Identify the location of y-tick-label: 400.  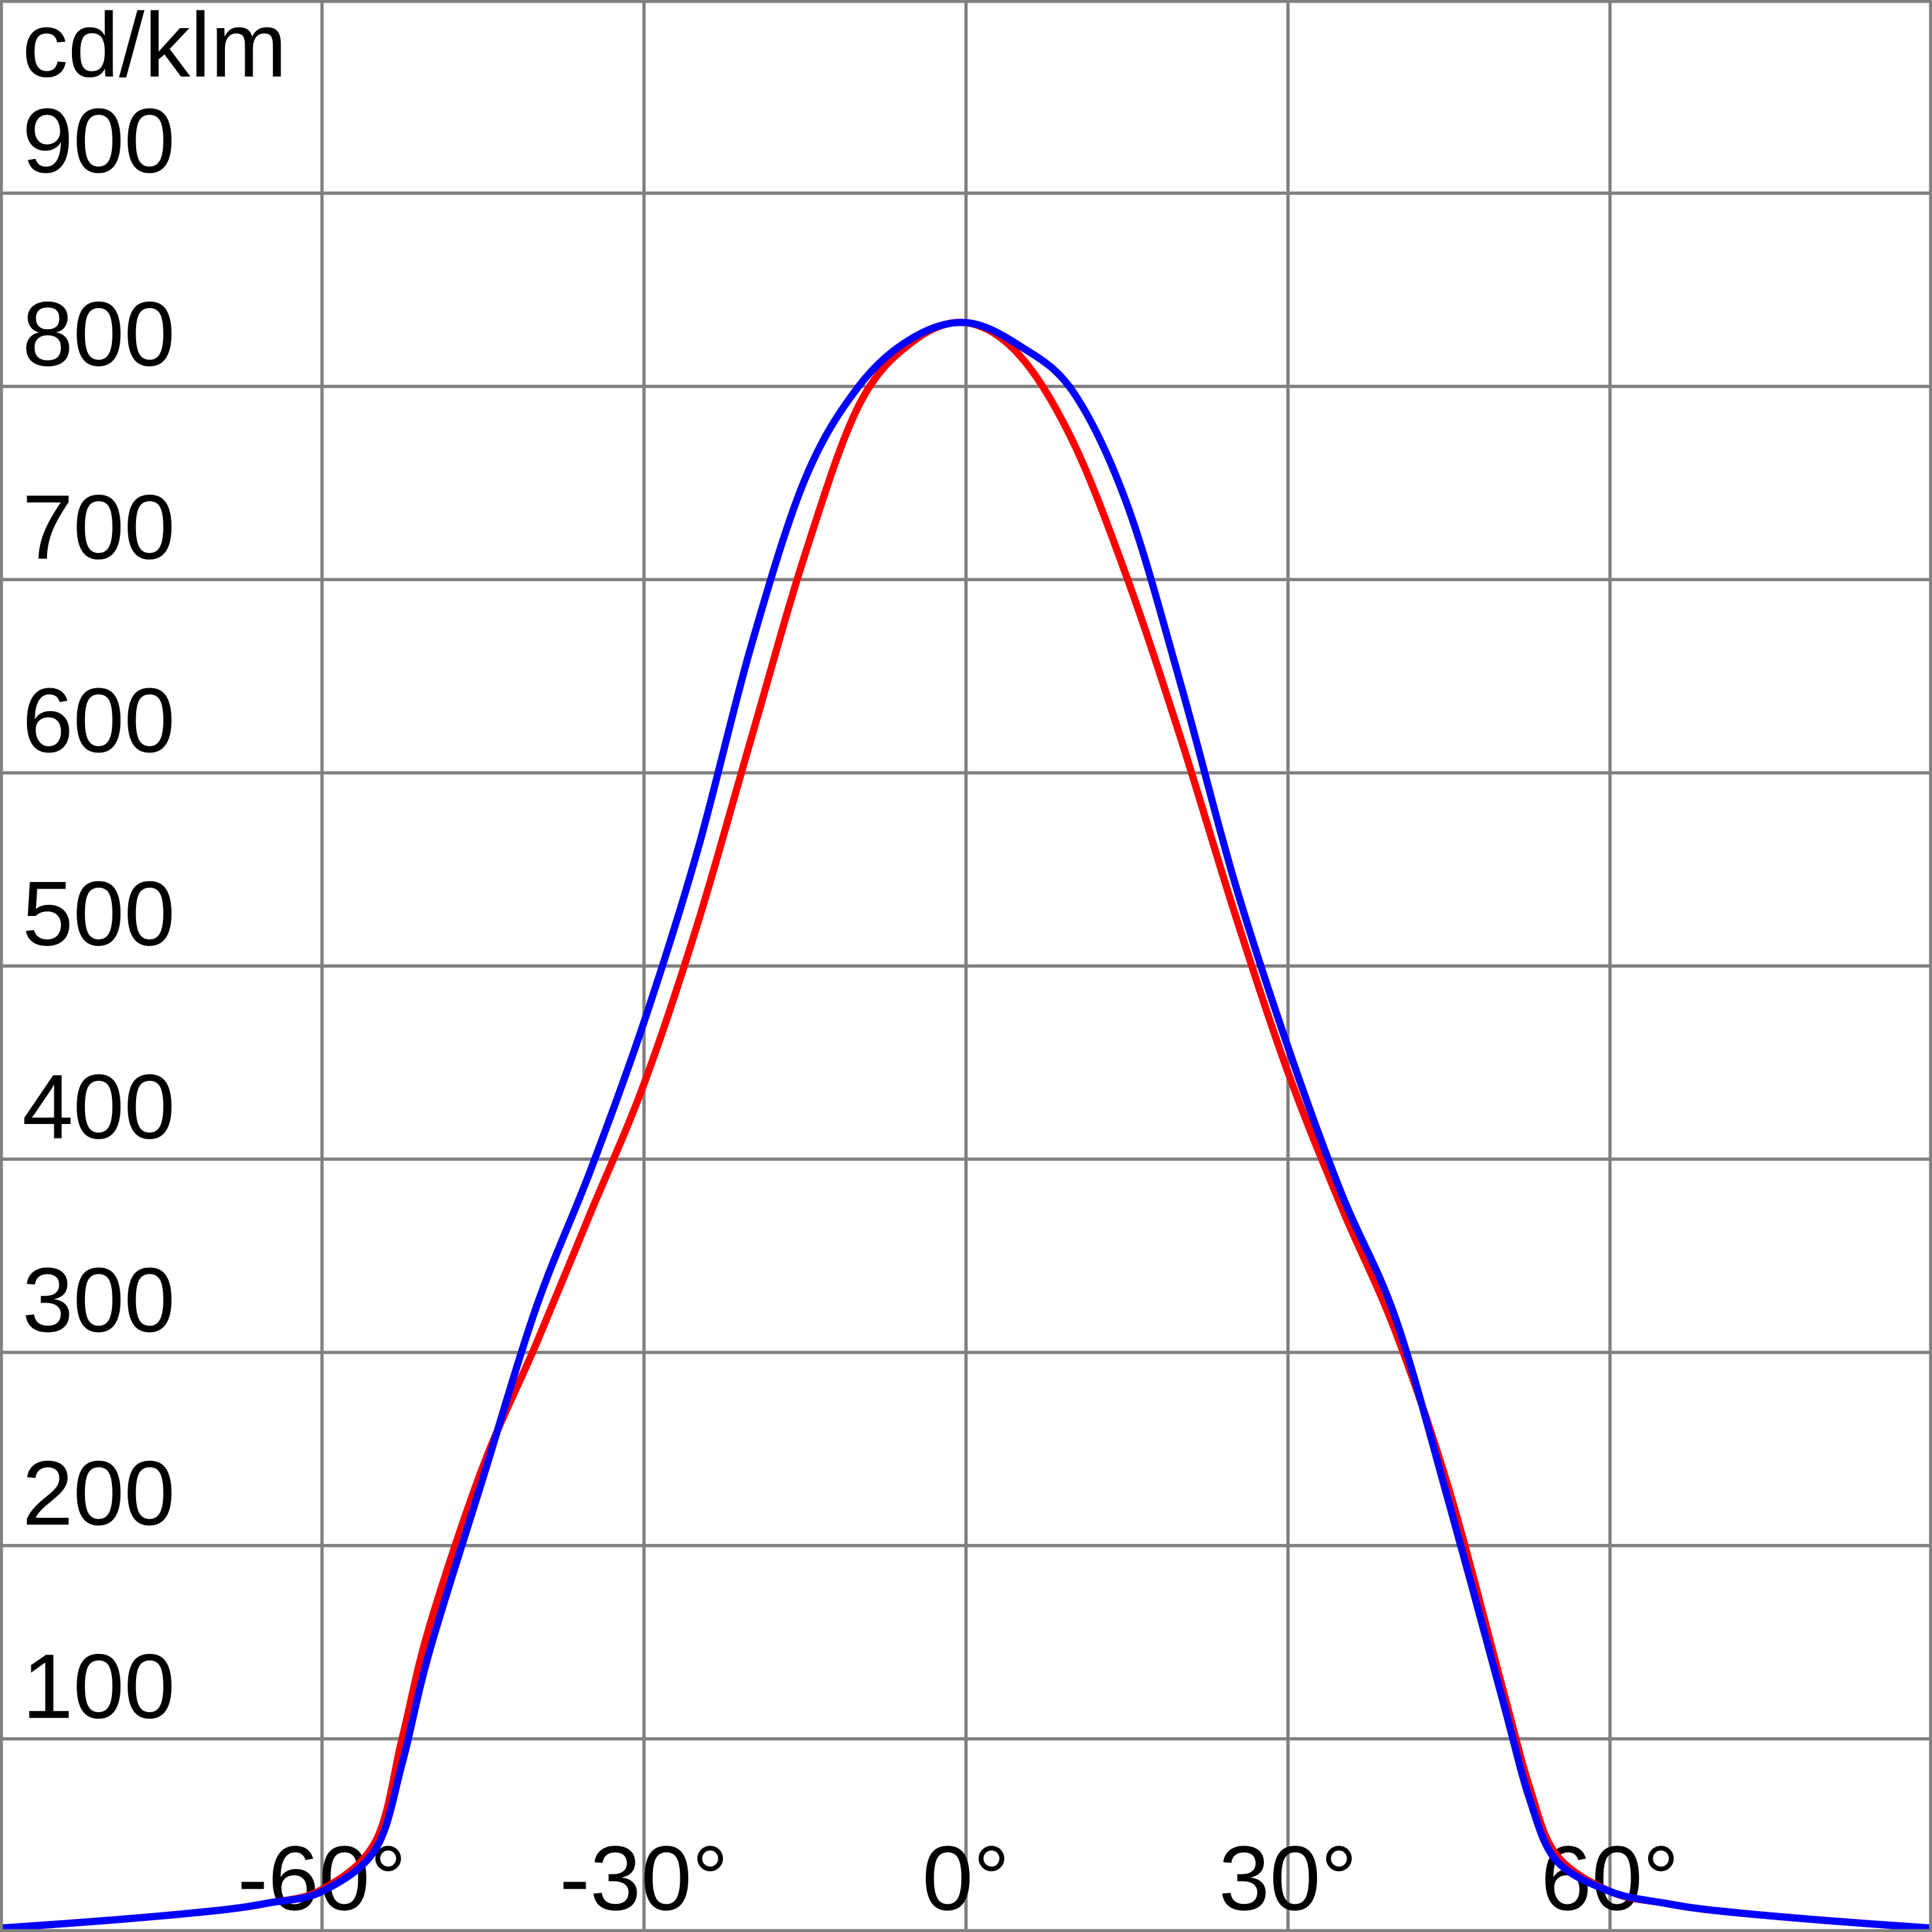
(98, 1106).